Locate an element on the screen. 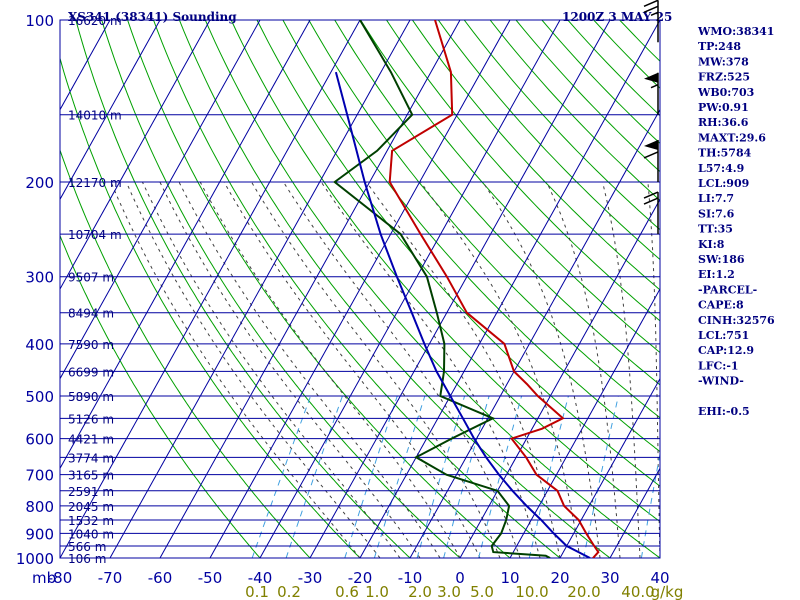  temperature-tick-label: -10 is located at coordinates (410, 578).